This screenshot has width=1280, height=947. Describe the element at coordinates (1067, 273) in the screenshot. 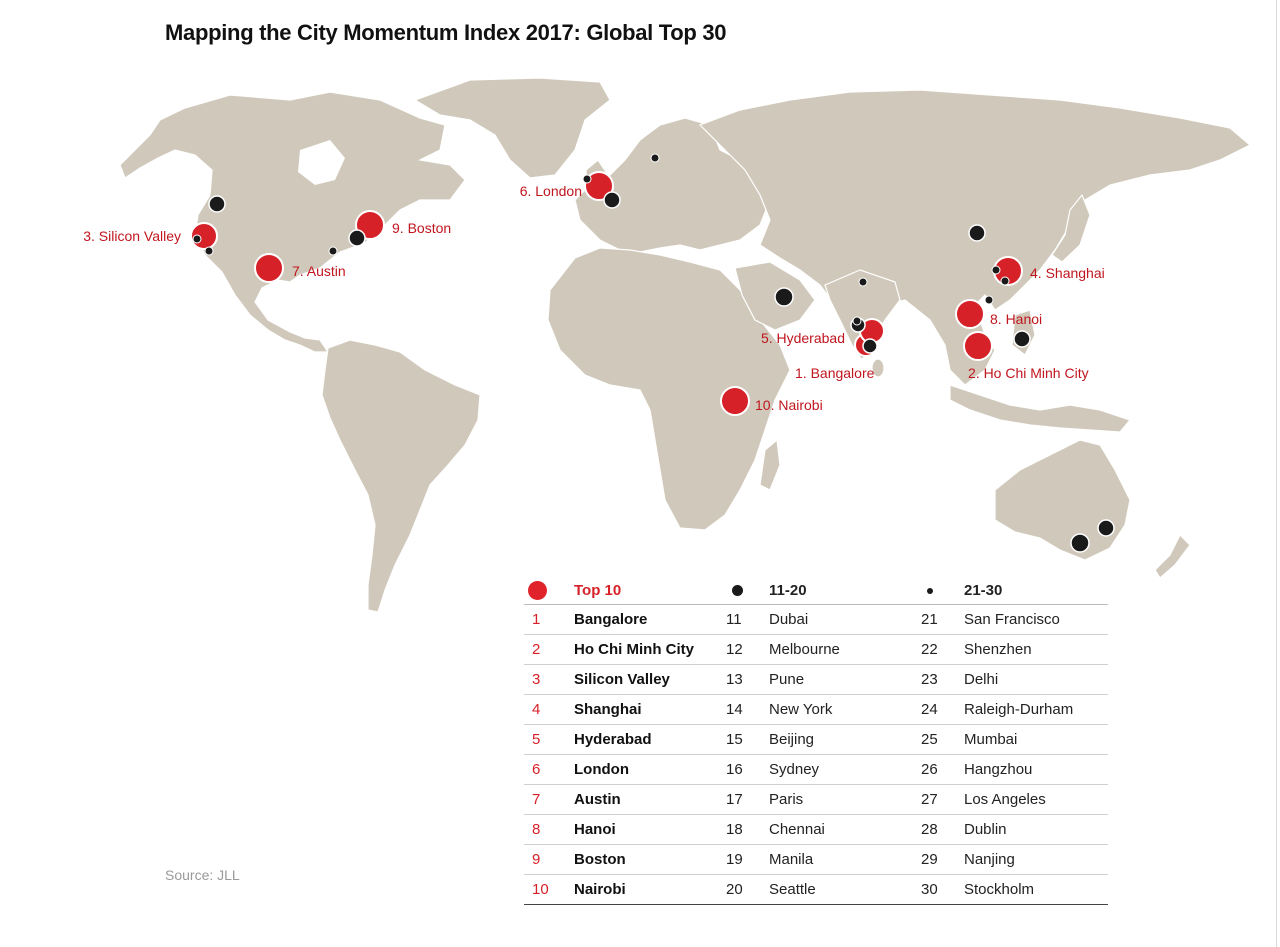

I see `label-shanghai: 4. Shanghai` at that location.